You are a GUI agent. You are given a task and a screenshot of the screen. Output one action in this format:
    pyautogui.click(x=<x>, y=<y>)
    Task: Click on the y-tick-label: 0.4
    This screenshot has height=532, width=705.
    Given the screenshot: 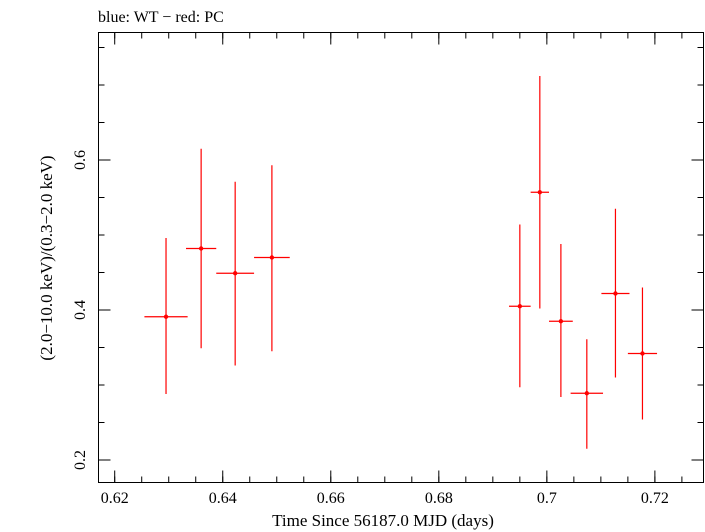 What is the action you would take?
    pyautogui.click(x=80, y=310)
    